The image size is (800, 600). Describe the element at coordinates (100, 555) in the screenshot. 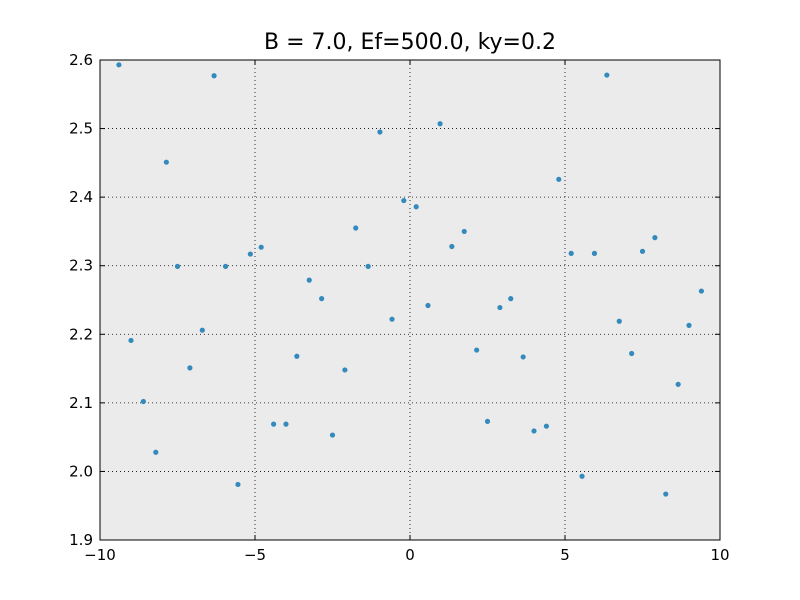

I see `x-tick-label: −10` at that location.